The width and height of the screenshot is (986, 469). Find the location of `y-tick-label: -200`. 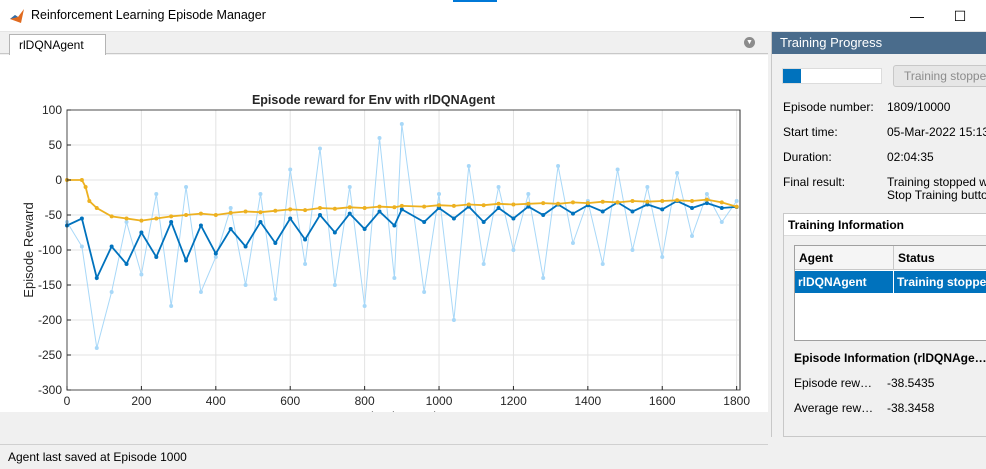

y-tick-label: -200 is located at coordinates (50, 320).